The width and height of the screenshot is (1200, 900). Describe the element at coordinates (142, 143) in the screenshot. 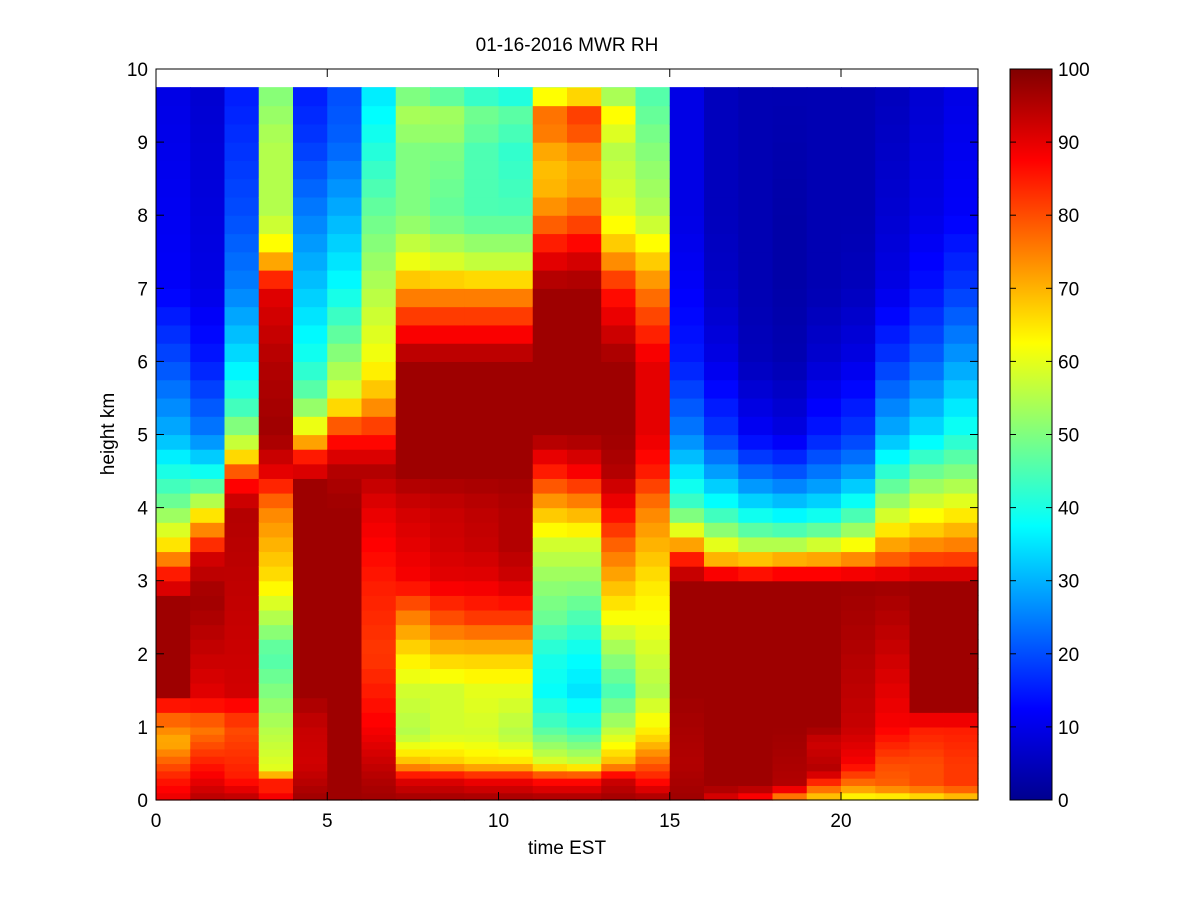

I see `y-tick-label: 9` at that location.